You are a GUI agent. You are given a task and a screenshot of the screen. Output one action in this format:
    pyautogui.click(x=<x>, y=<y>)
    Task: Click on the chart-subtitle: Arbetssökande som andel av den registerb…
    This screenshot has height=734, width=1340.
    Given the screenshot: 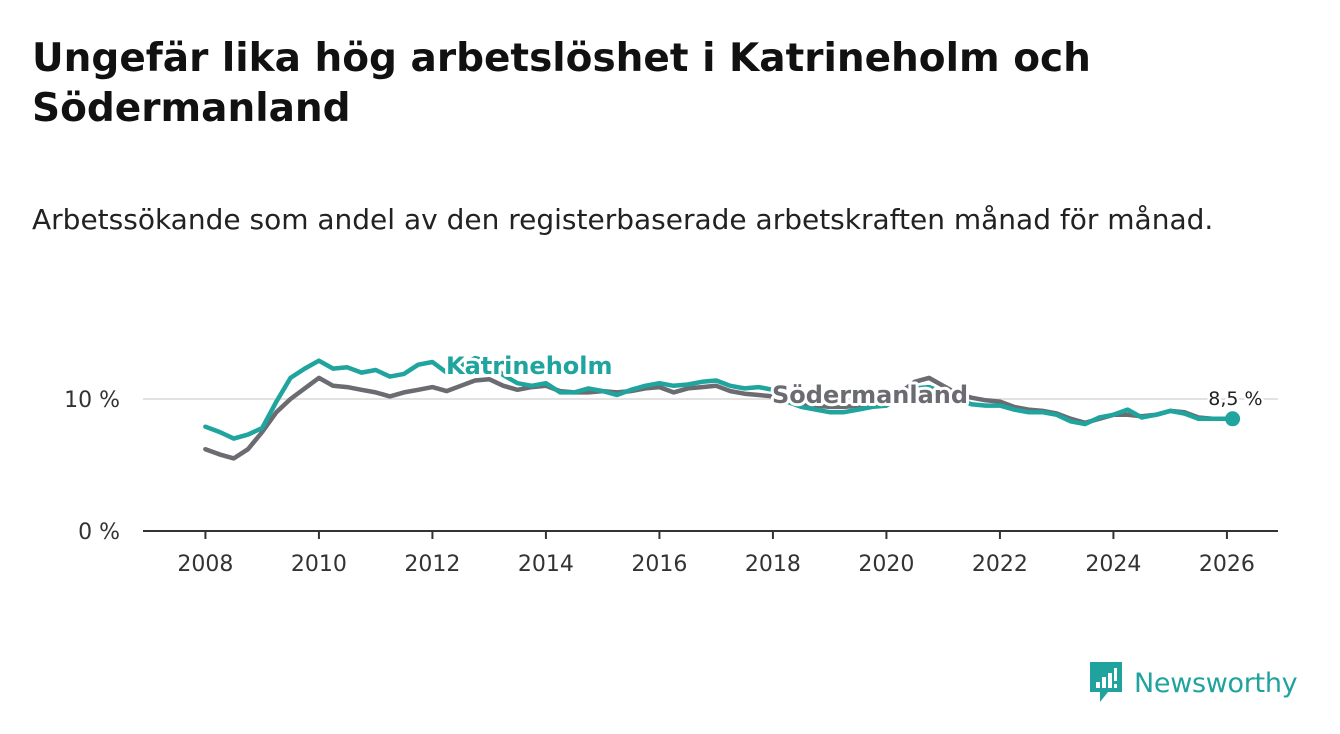 What is the action you would take?
    pyautogui.click(x=623, y=219)
    